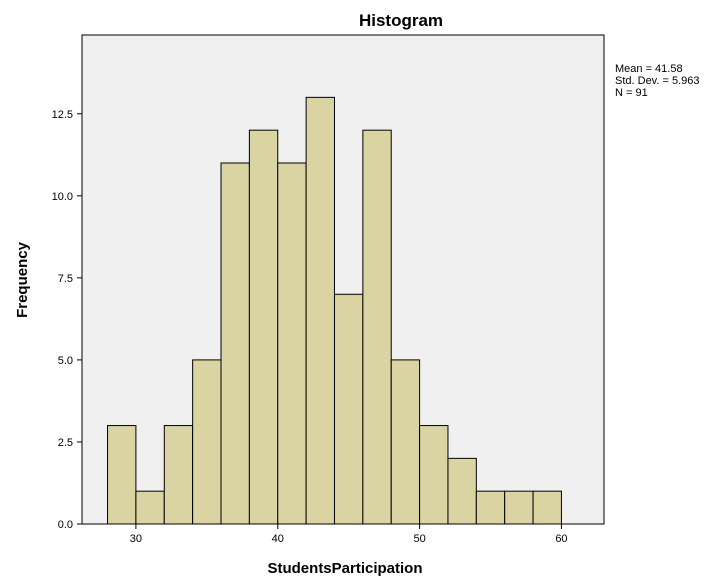 This screenshot has width=726, height=586. Describe the element at coordinates (65, 443) in the screenshot. I see `y-tick-label: 2.5` at that location.